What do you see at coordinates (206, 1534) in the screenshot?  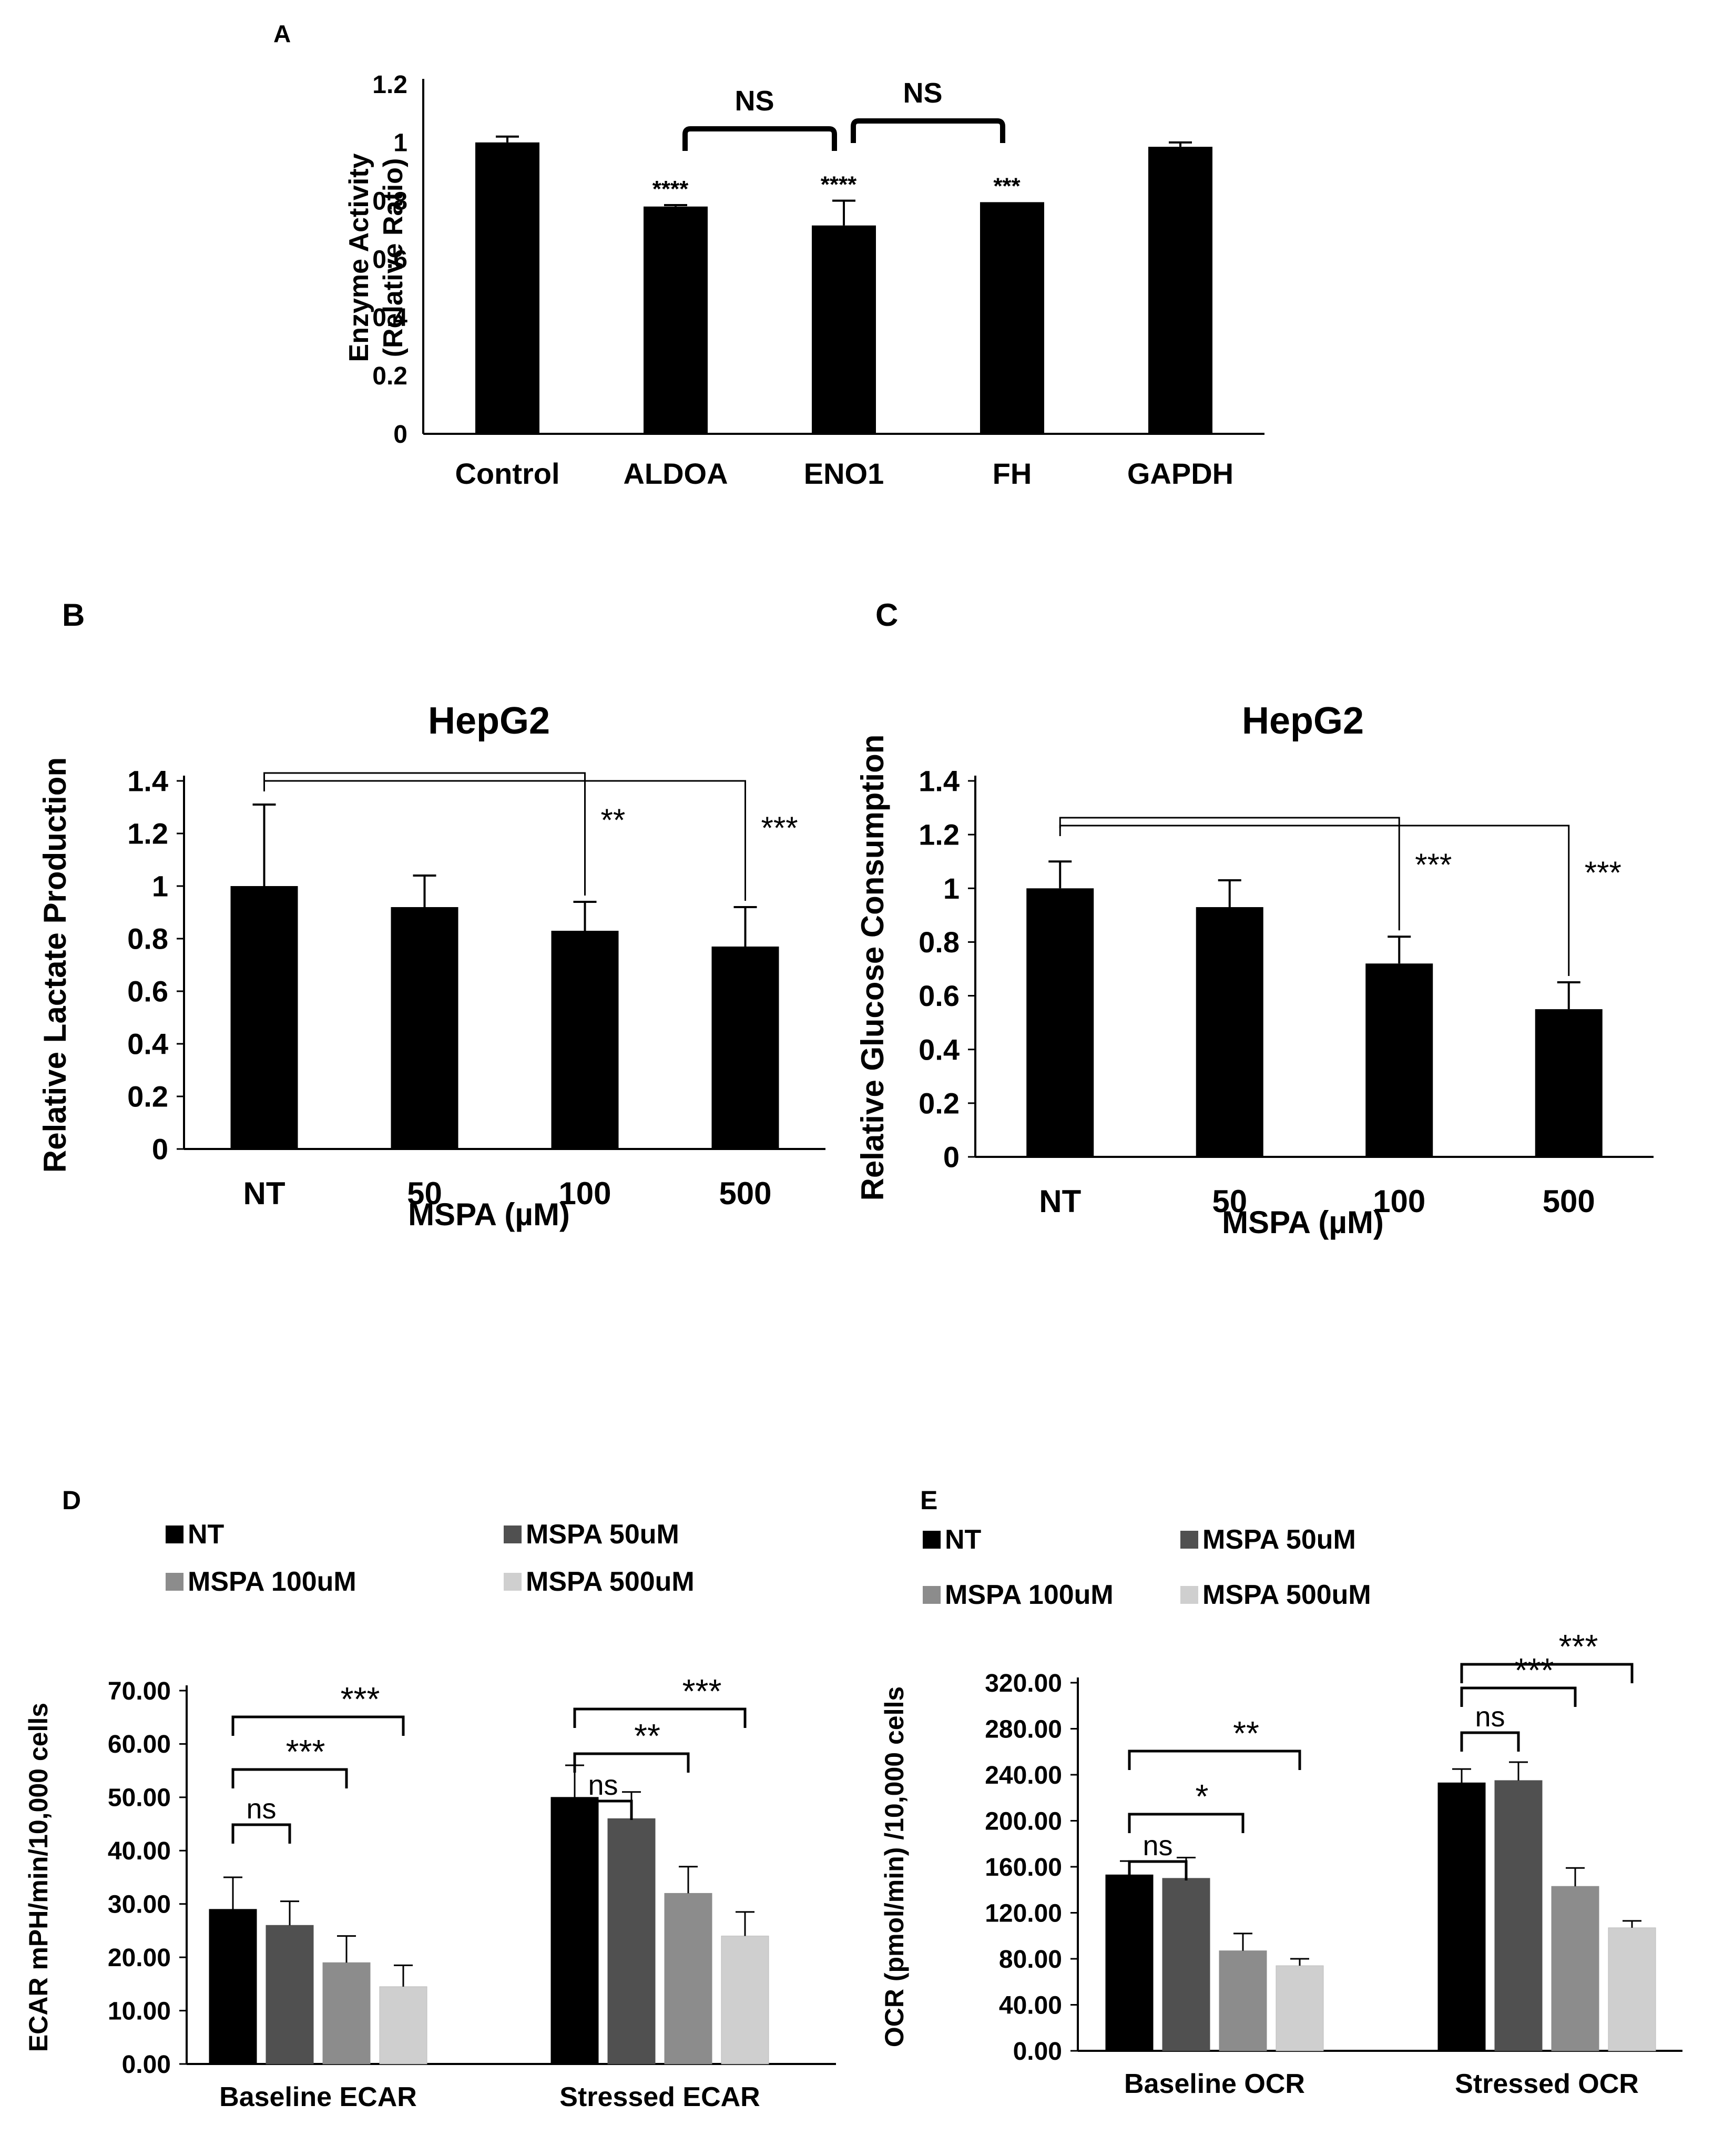 I see `legend-label-nt: NT` at bounding box center [206, 1534].